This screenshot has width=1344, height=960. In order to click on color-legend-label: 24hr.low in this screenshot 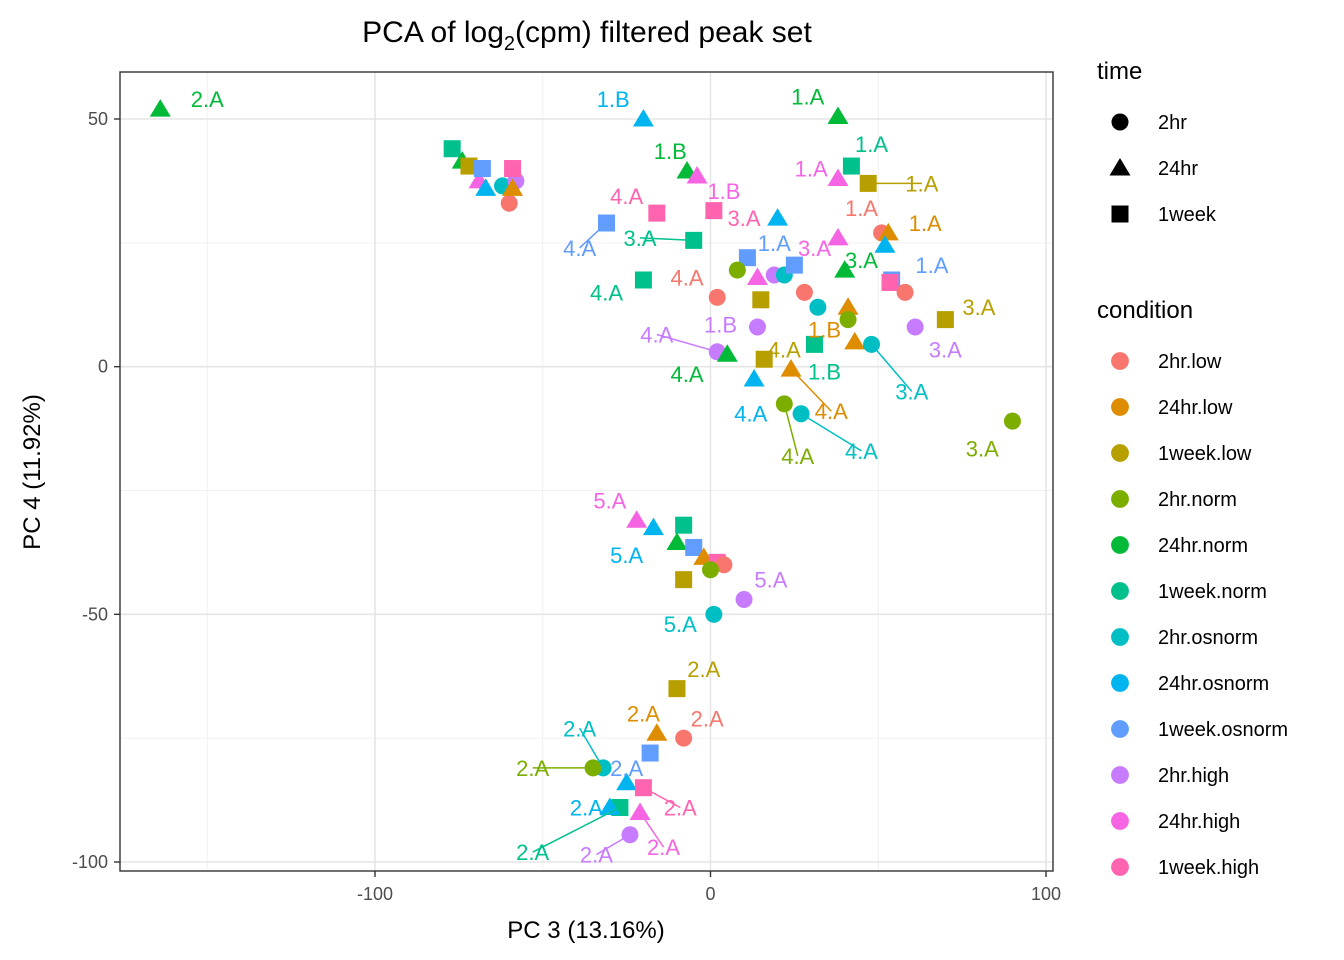, I will do `click(1195, 408)`.